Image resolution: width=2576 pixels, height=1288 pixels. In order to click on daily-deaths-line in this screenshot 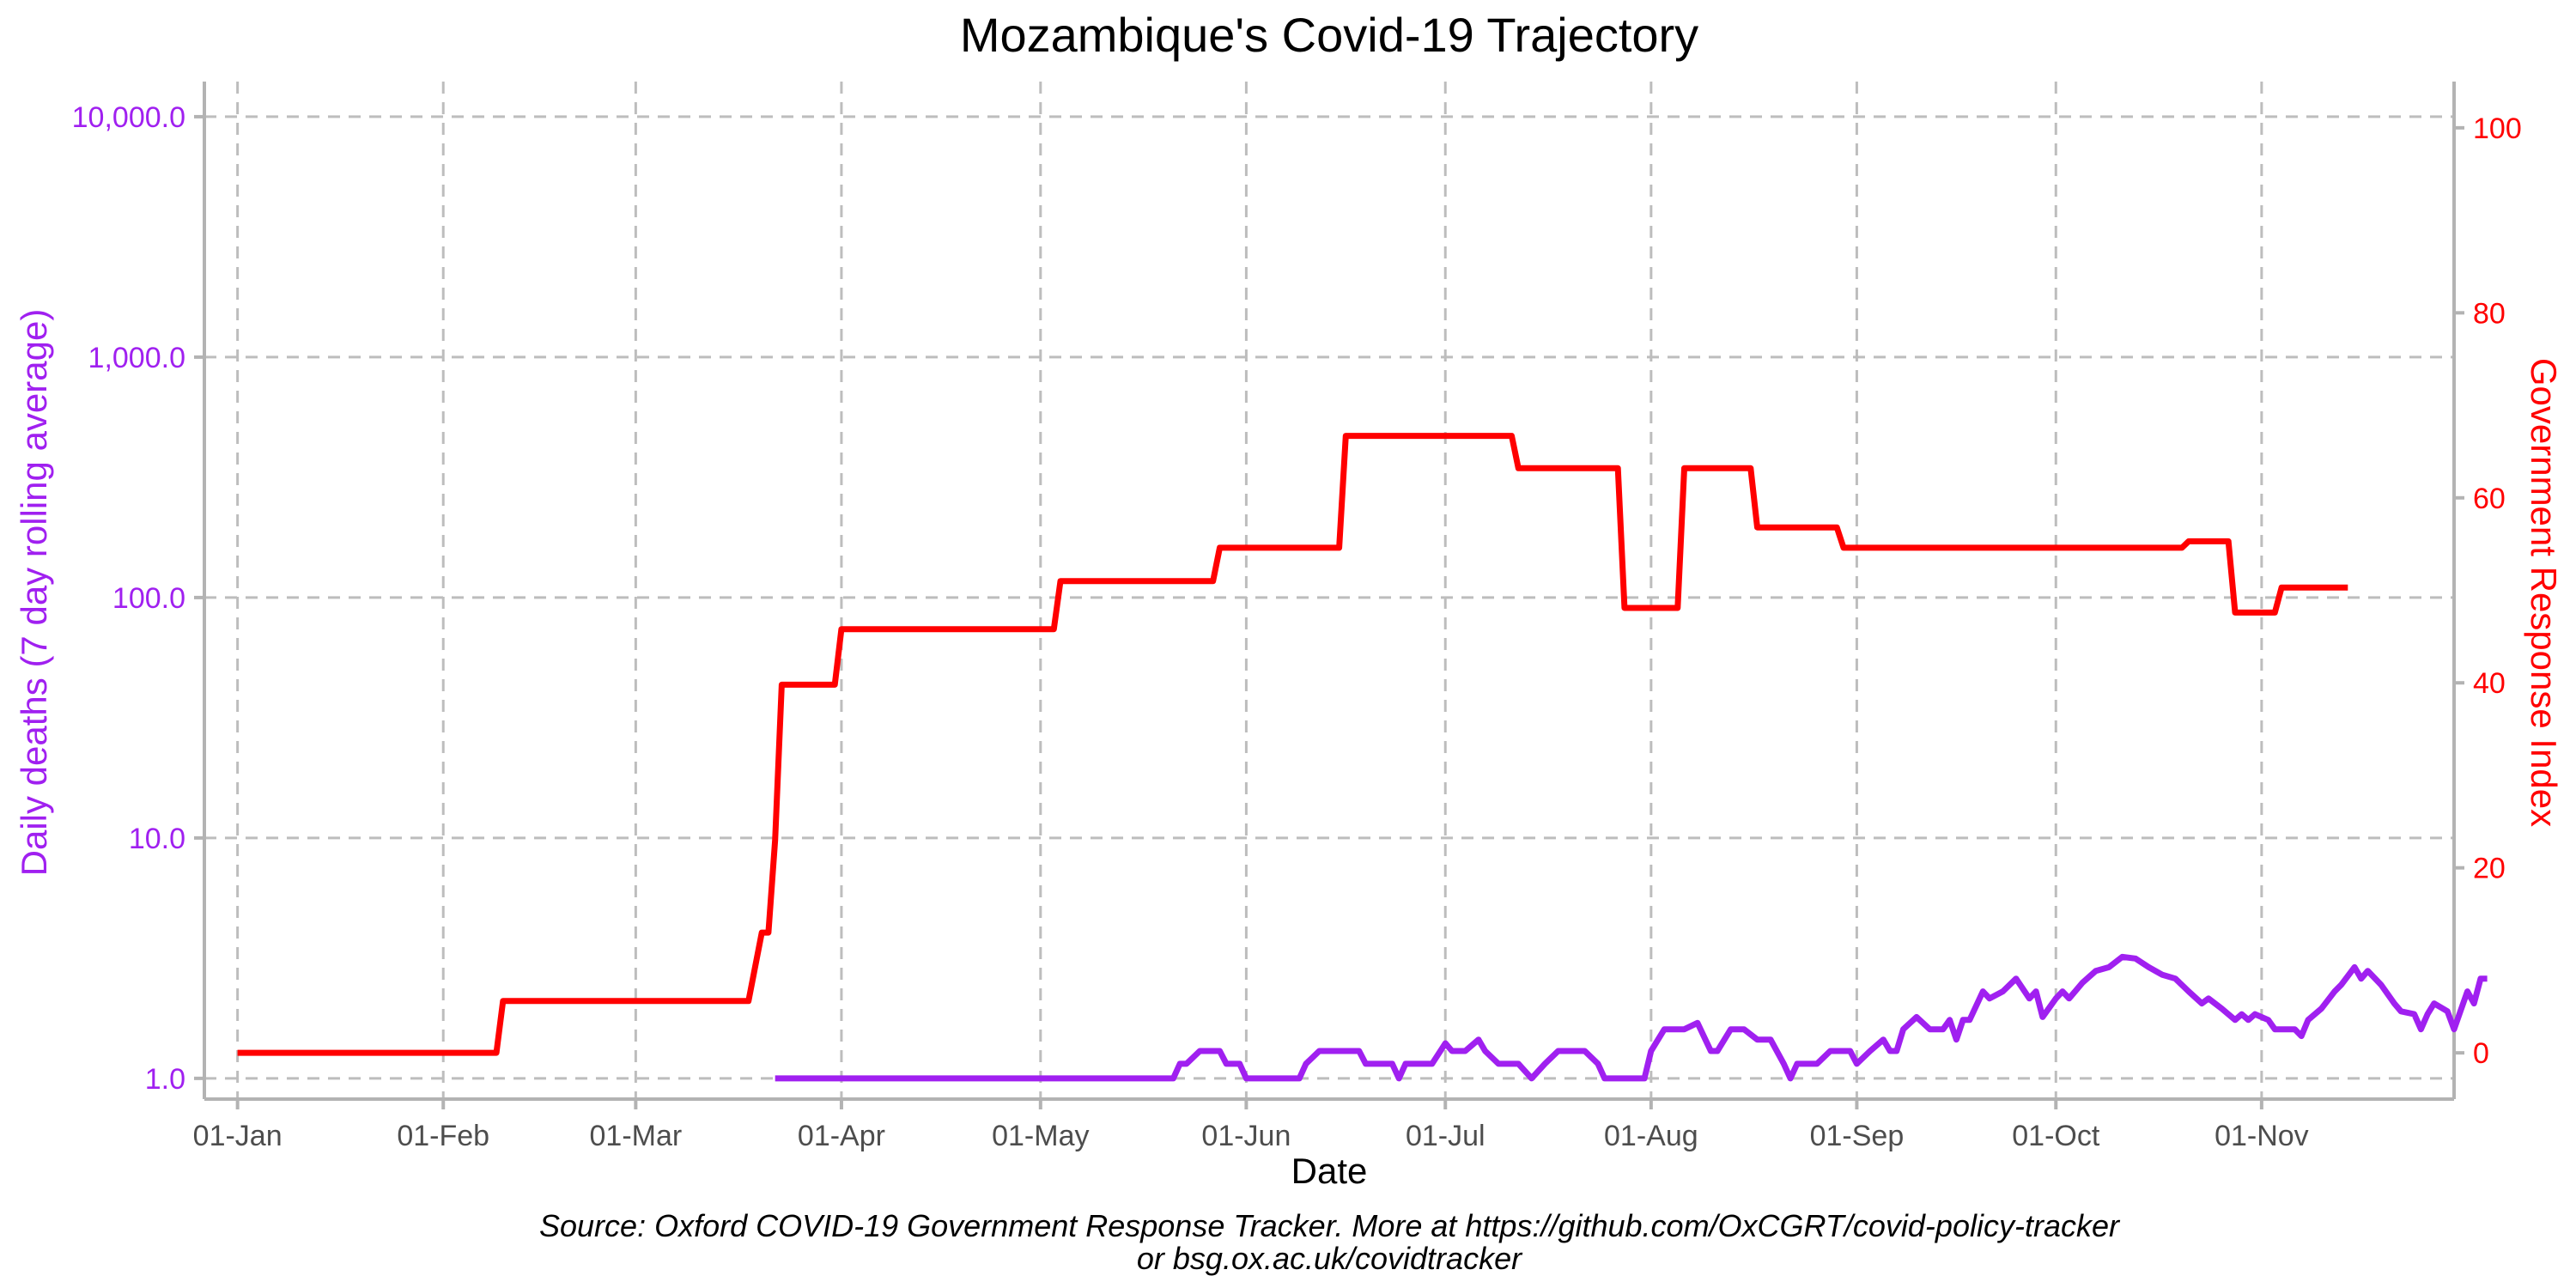, I will do `click(1631, 1017)`.